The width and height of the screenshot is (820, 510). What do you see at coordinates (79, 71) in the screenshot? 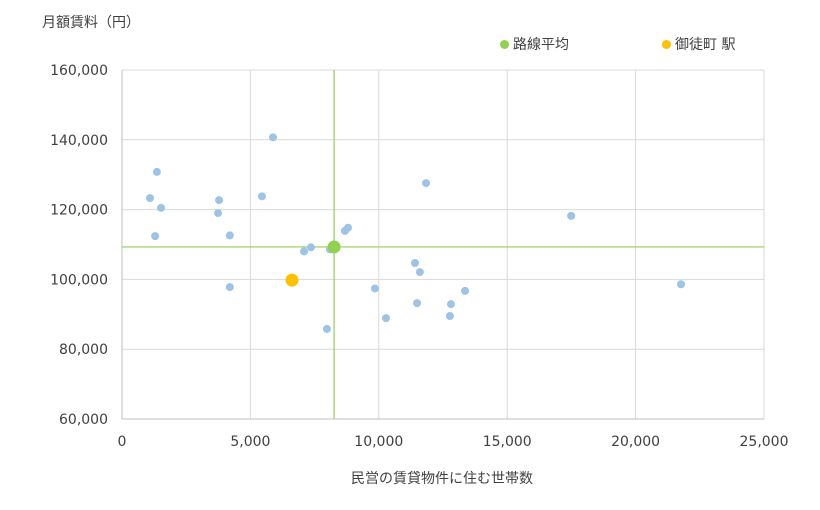
I see `y-tick-label: 160,000` at bounding box center [79, 71].